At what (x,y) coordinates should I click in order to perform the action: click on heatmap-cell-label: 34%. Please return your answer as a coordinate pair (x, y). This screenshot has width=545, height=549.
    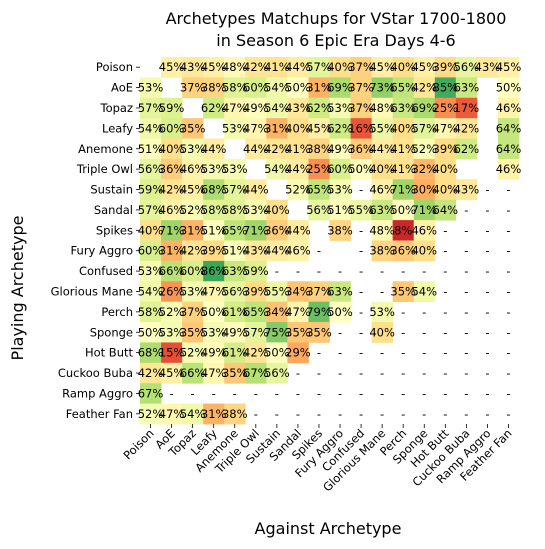
    Looking at the image, I should click on (298, 291).